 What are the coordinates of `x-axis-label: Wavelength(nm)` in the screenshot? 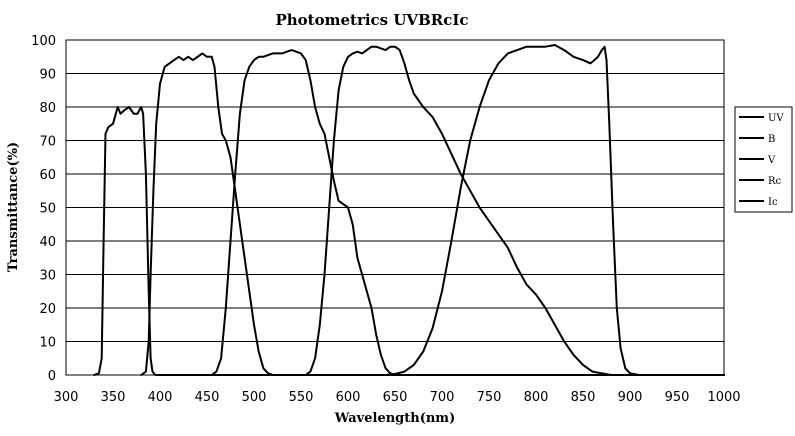 It's located at (394, 418).